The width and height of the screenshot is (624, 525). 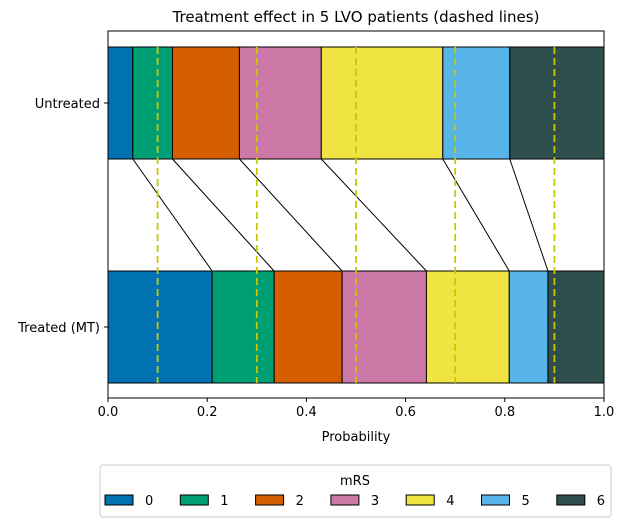 I want to click on legend-label-mrs-0: 0, so click(x=149, y=501).